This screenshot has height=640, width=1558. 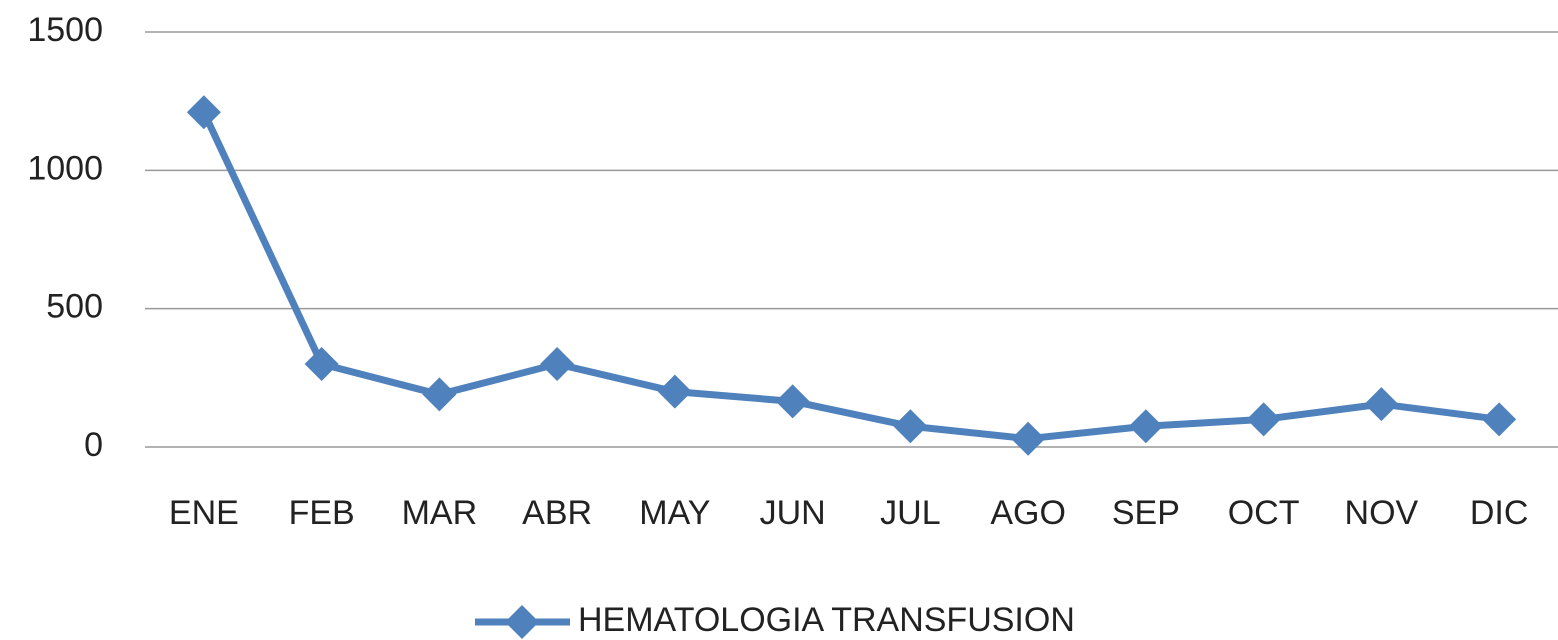 I want to click on legend-marker, so click(x=522, y=622).